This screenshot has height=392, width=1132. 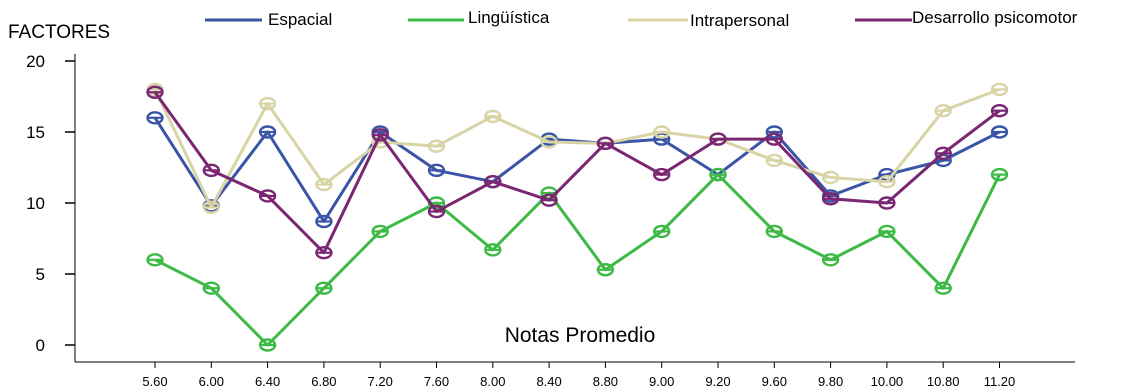 What do you see at coordinates (35, 132) in the screenshot?
I see `y-tick-label: 15` at bounding box center [35, 132].